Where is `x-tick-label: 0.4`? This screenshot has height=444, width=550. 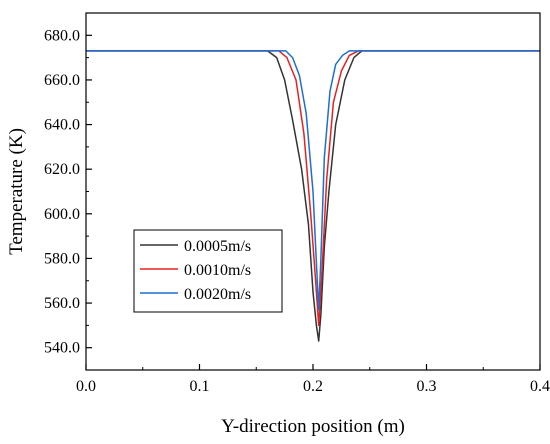
x-tick-label: 0.4 is located at coordinates (540, 386).